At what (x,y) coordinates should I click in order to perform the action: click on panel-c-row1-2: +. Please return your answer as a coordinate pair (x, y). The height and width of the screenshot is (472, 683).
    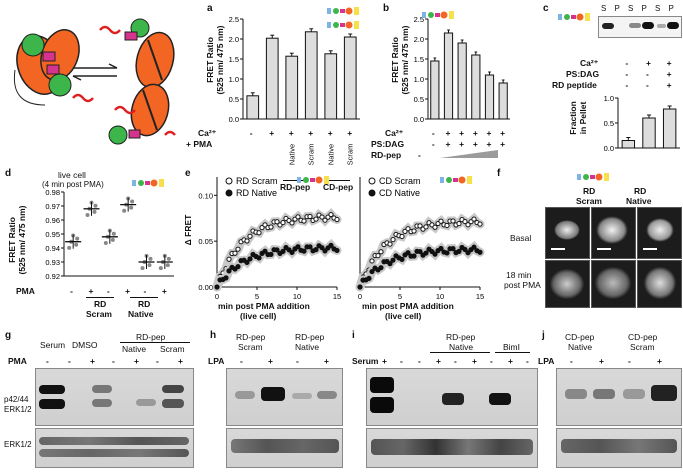
    Looking at the image, I should click on (669, 63).